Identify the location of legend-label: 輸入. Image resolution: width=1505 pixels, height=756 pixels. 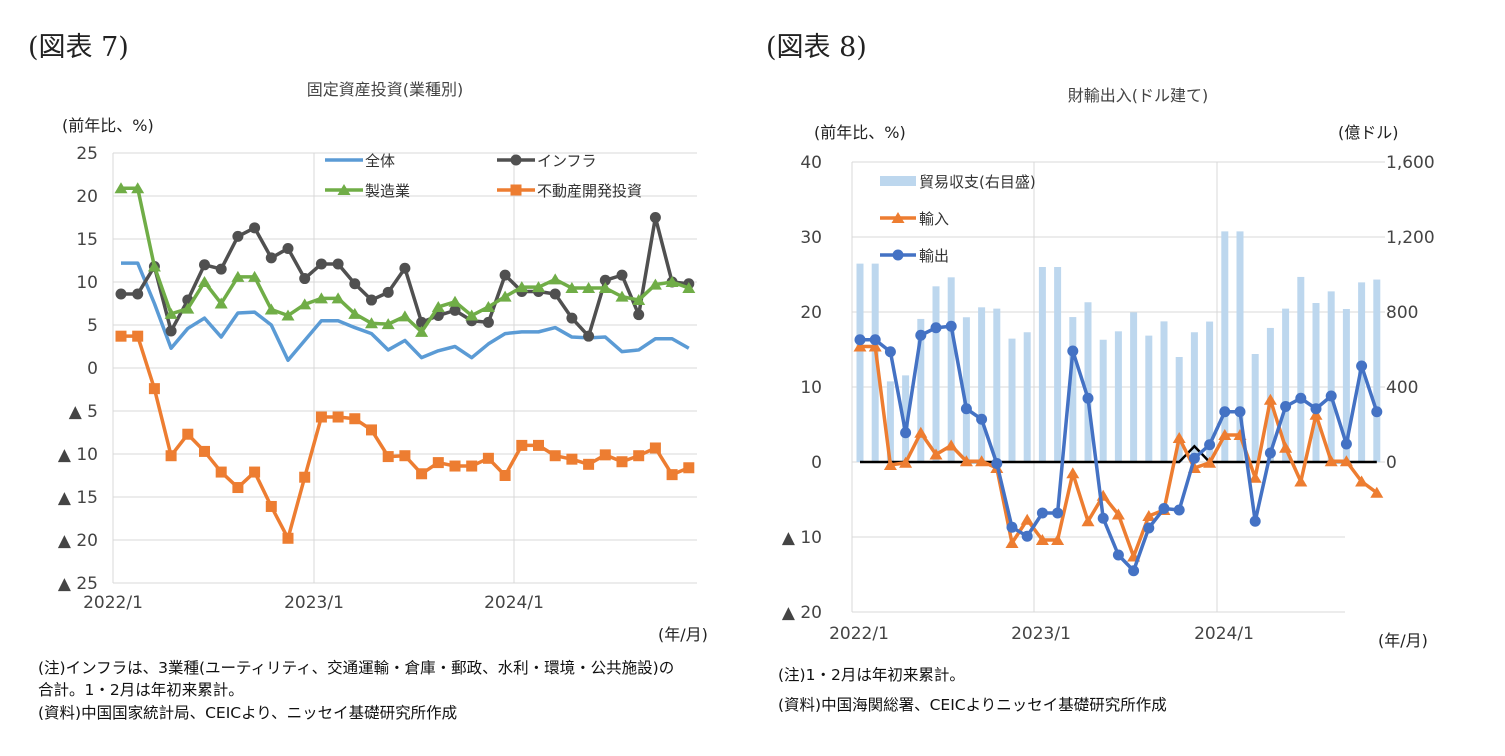
(934, 219).